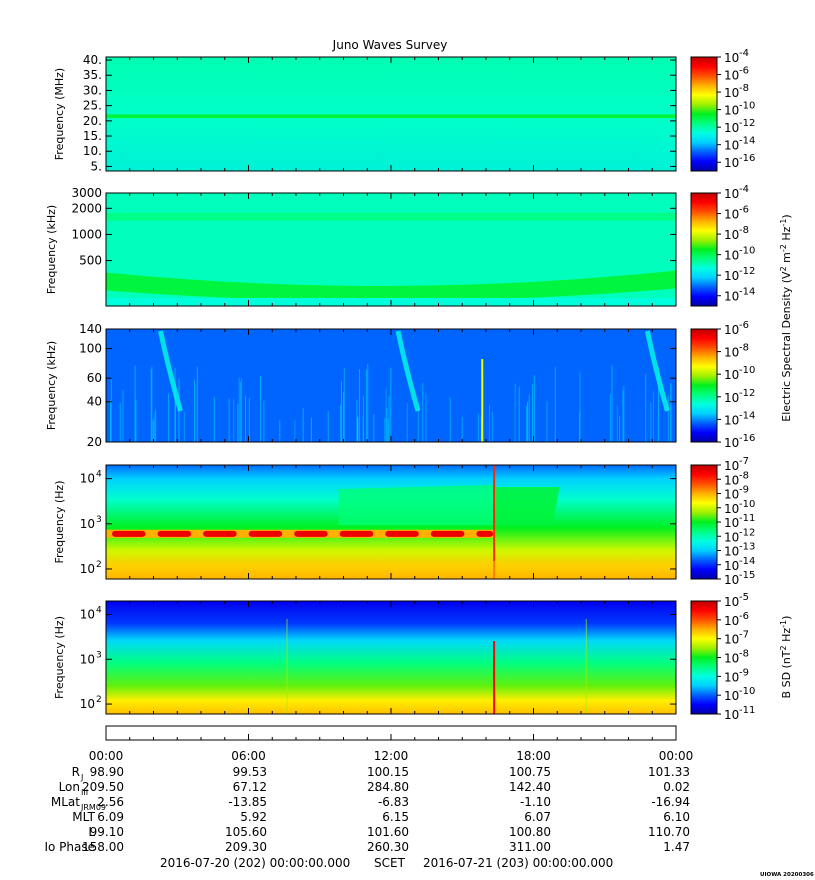  I want to click on colorbar-tick-exponent: -14, so click(747, 561).